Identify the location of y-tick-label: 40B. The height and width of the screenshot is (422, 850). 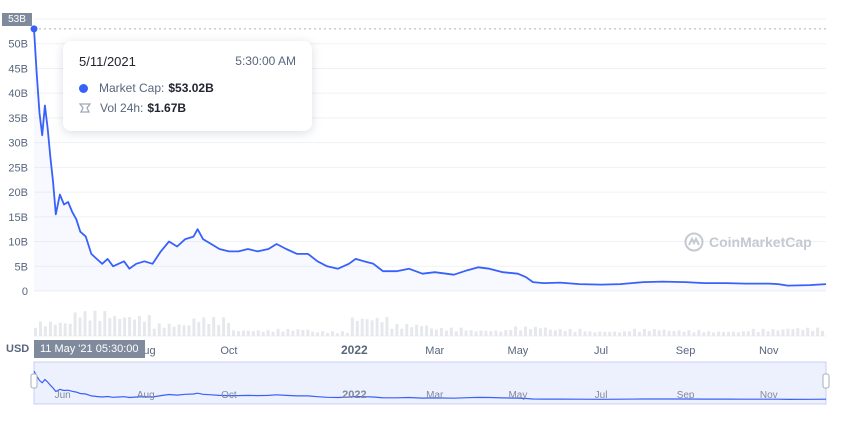
(18, 94).